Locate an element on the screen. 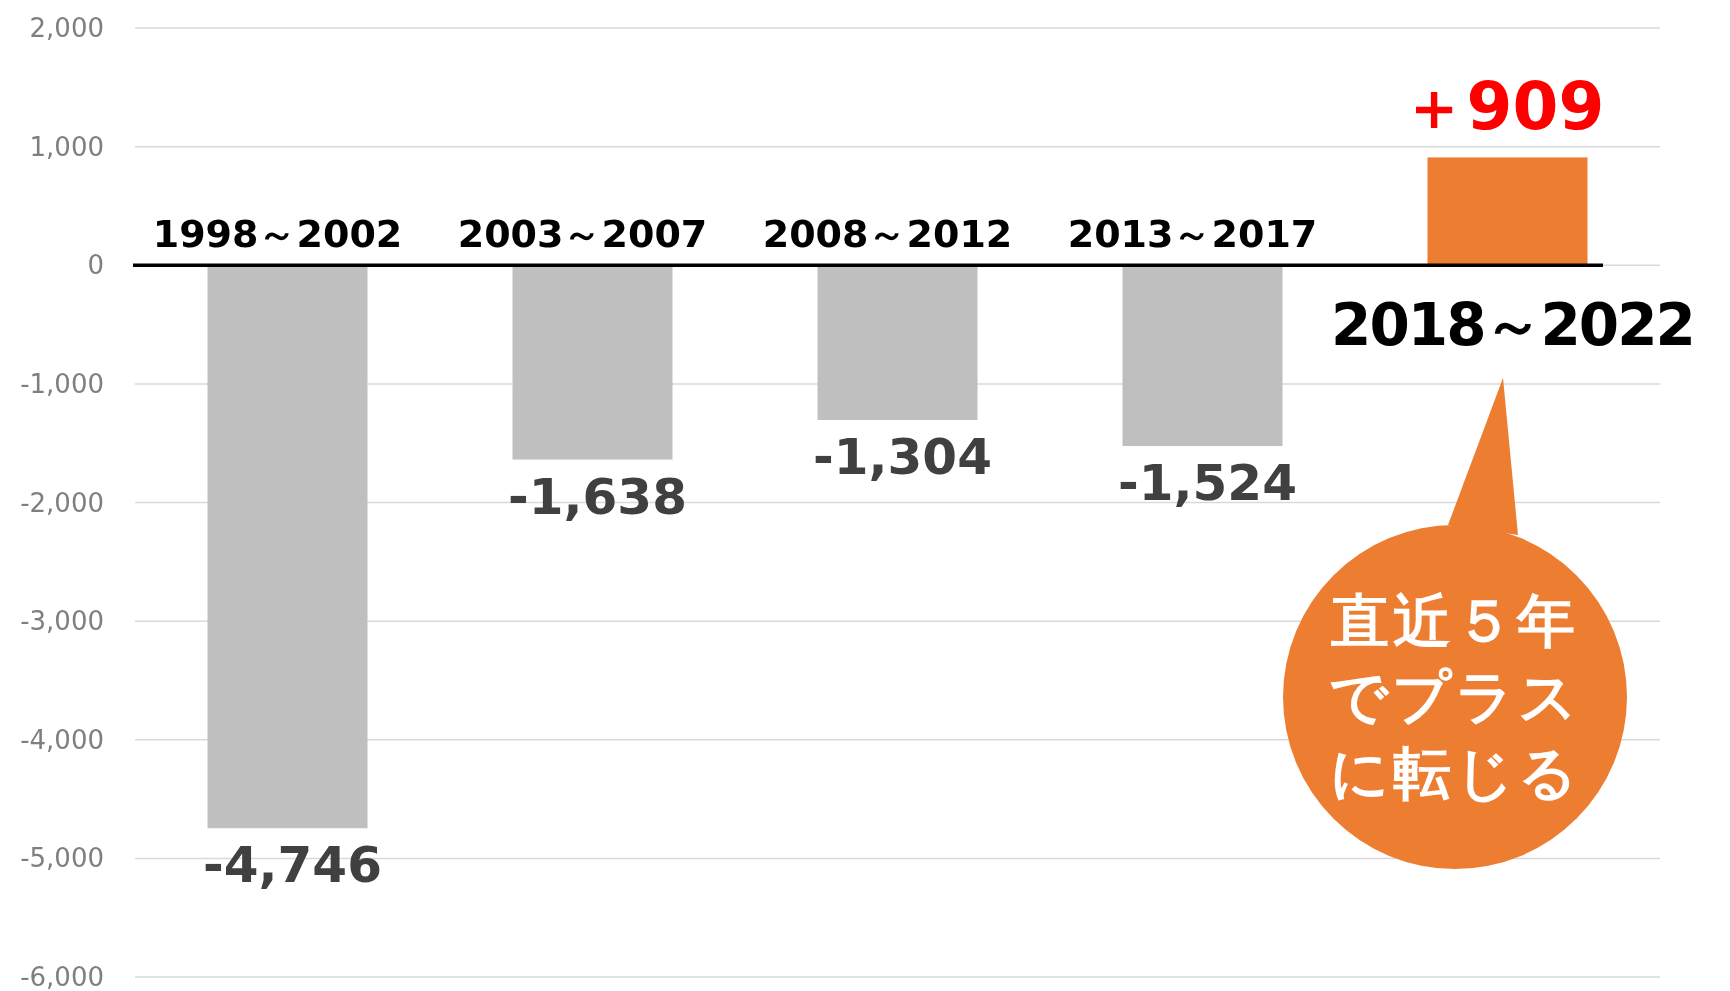 Image resolution: width=1730 pixels, height=991 pixels. data-label: -1,304 is located at coordinates (902, 456).